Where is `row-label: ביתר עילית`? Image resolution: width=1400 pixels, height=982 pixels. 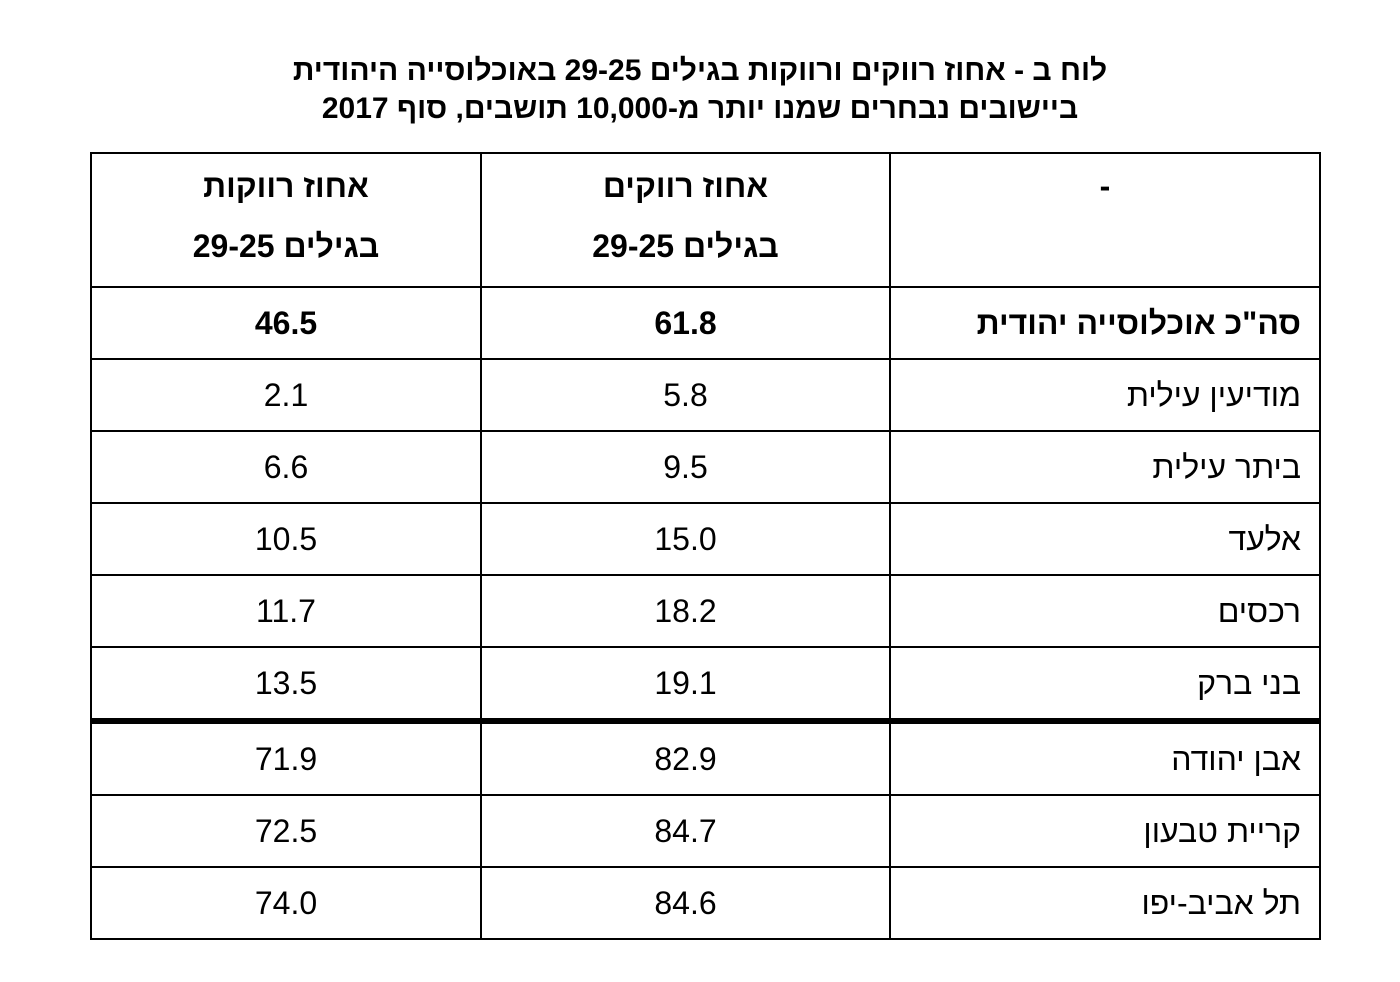
row-label: ביתר עילית is located at coordinates (1105, 467).